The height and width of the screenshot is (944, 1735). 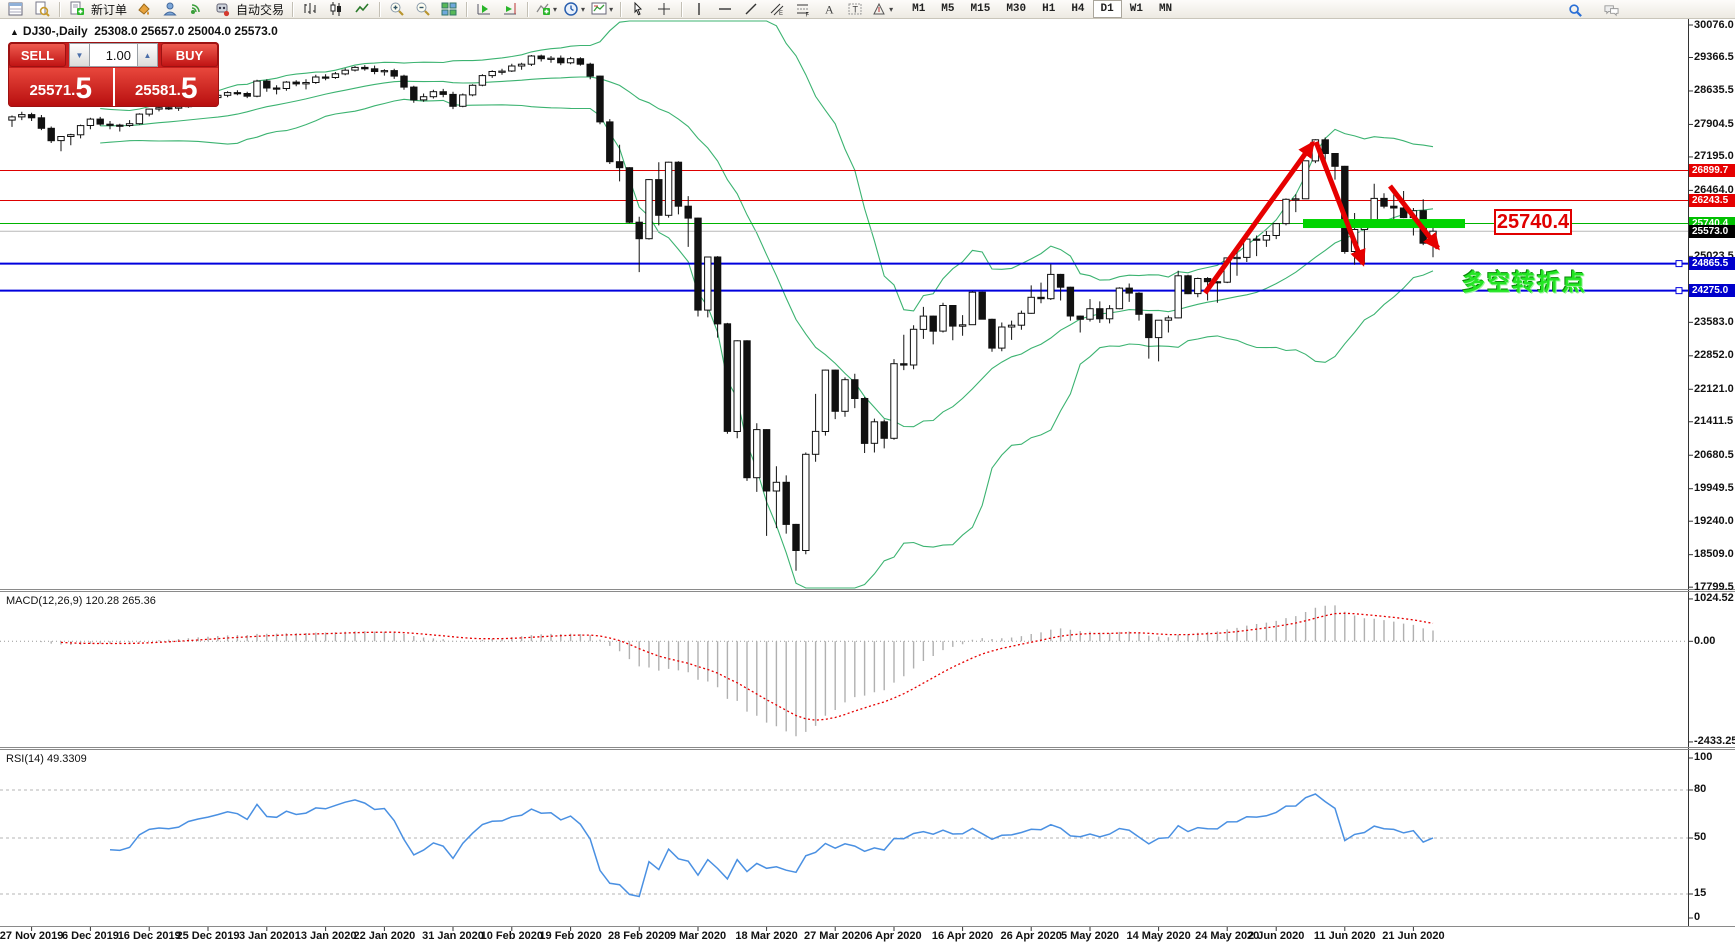 I want to click on shapes-icon: ▾, so click(x=882, y=9).